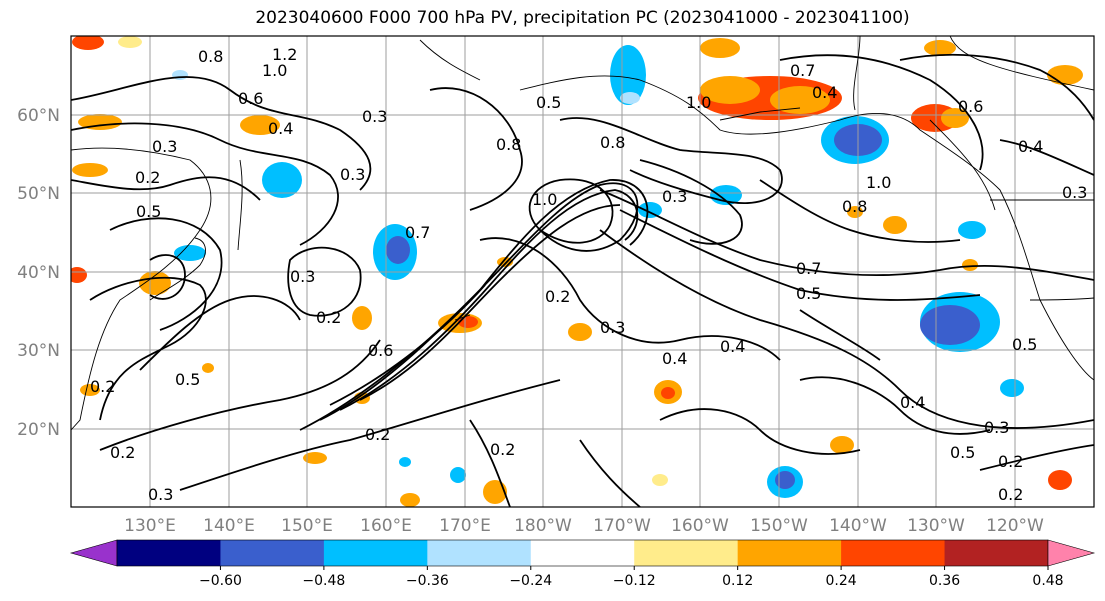 The width and height of the screenshot is (1105, 601). What do you see at coordinates (530, 581) in the screenshot?
I see `colorbar-tick-label: −0.24` at bounding box center [530, 581].